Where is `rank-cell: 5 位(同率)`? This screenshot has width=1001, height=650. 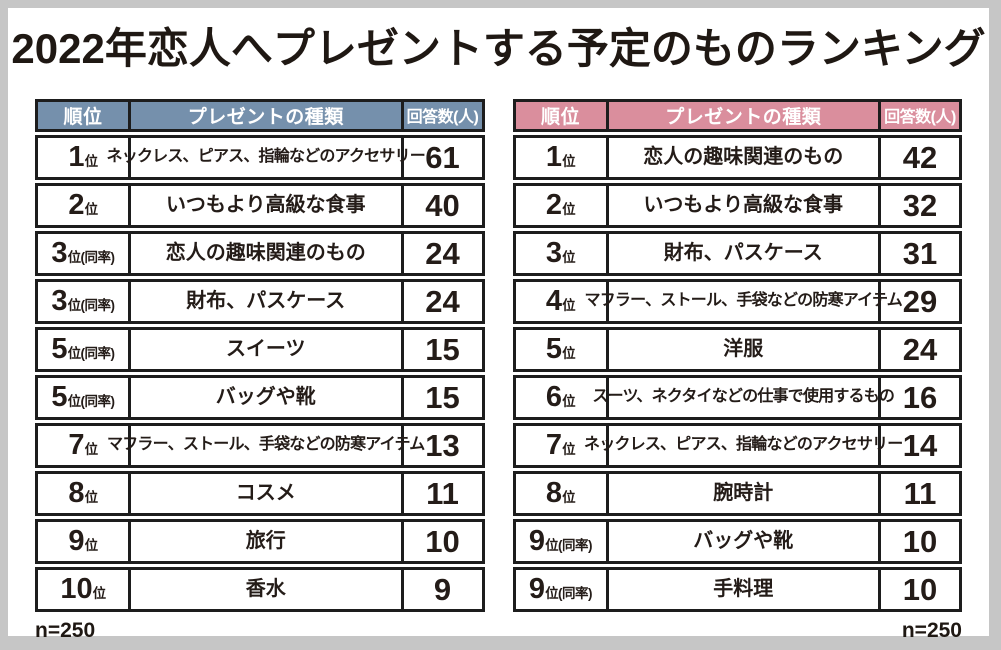 rank-cell: 5 位(同率) is located at coordinates (83, 397).